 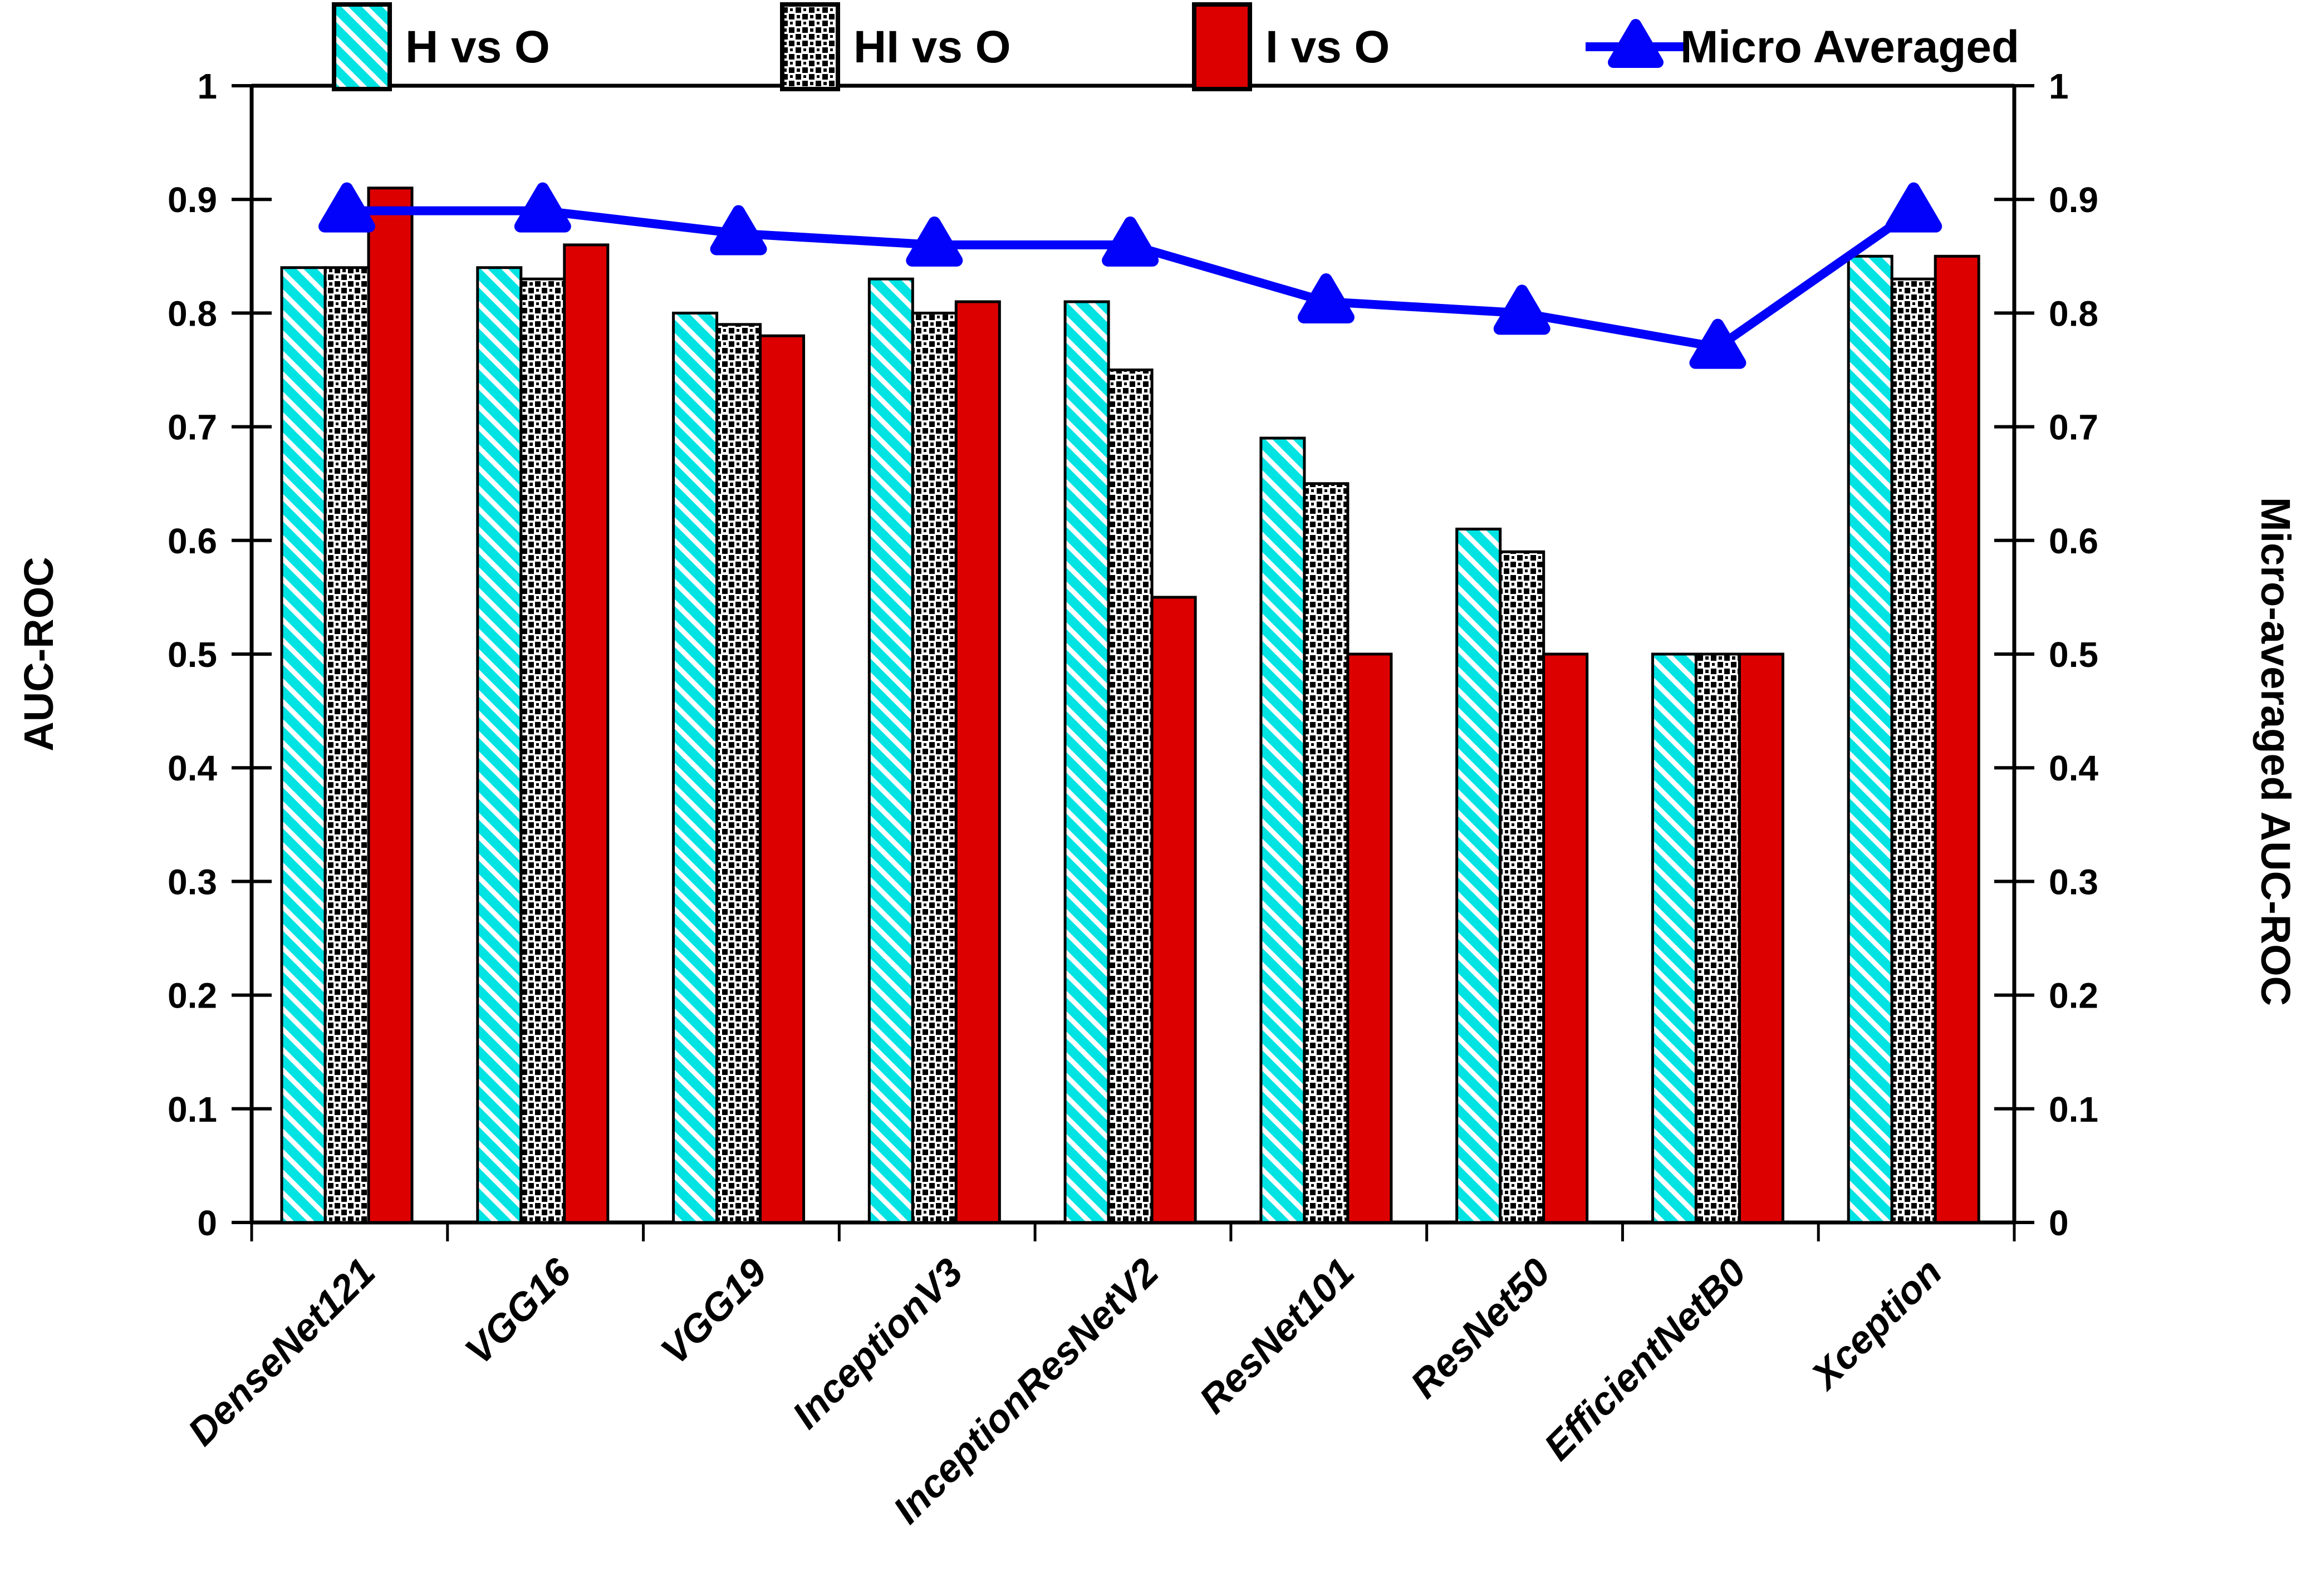 I want to click on micro-averaged-line, so click(x=1130, y=275).